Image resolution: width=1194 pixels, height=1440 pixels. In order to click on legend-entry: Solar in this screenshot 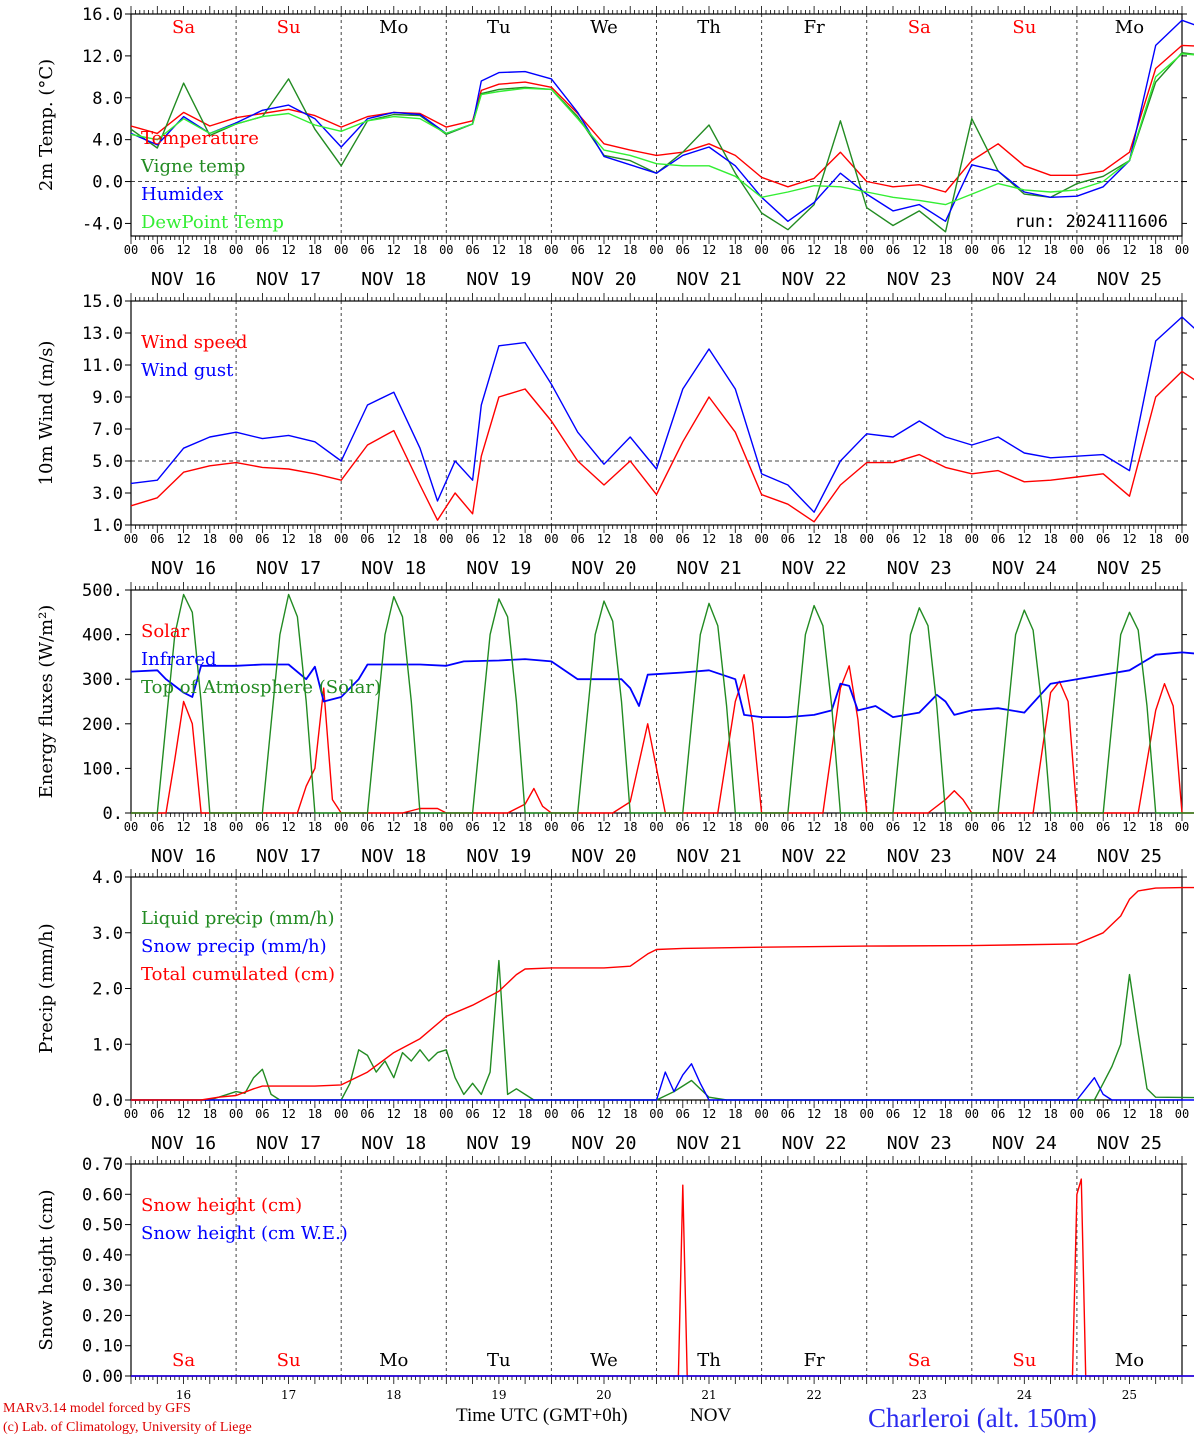, I will do `click(165, 631)`.